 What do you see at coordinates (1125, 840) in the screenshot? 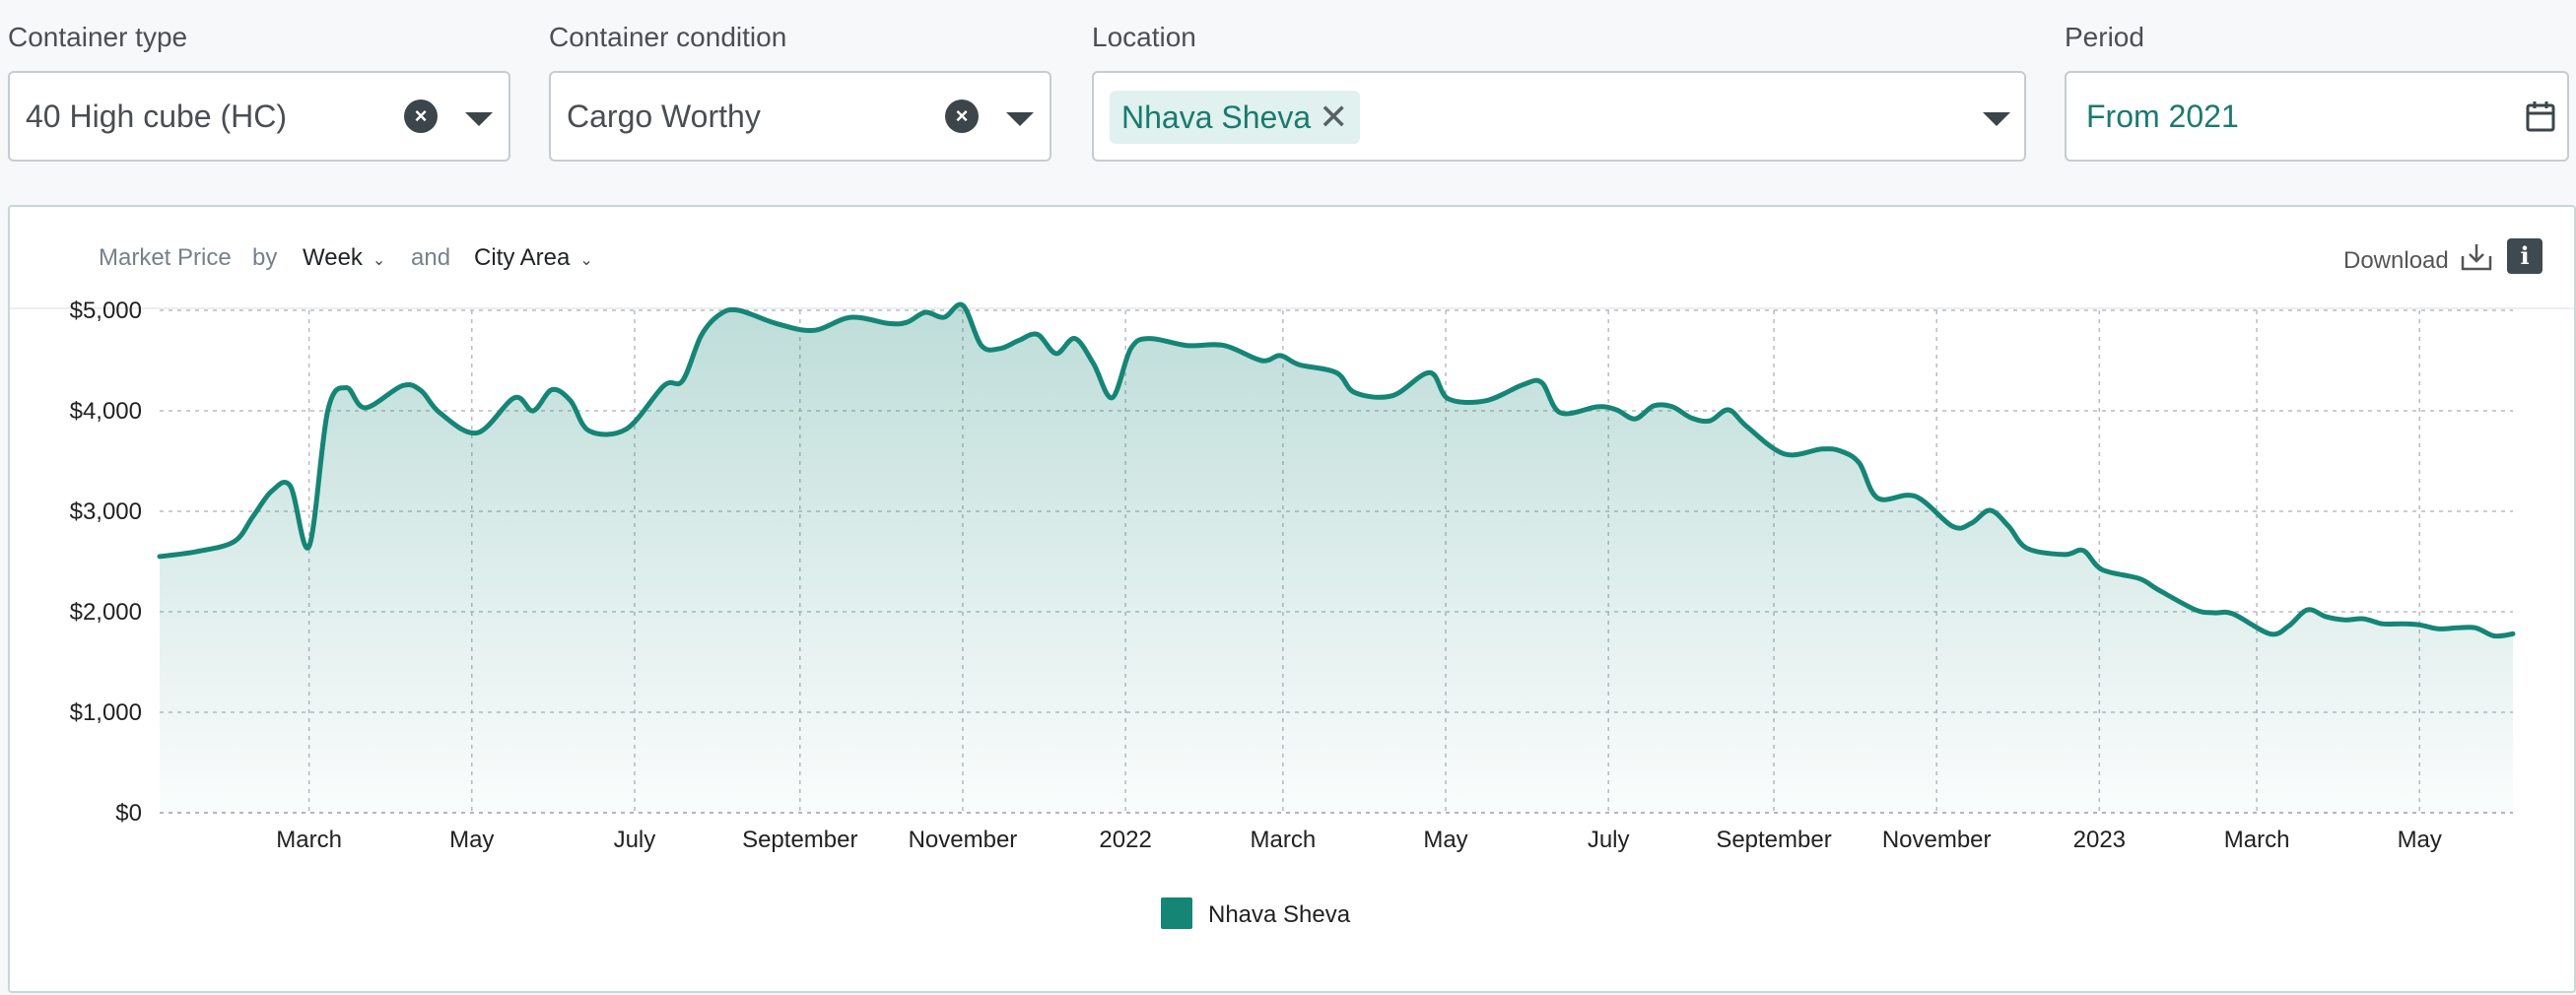
I see `x-tick-label: 2022` at bounding box center [1125, 840].